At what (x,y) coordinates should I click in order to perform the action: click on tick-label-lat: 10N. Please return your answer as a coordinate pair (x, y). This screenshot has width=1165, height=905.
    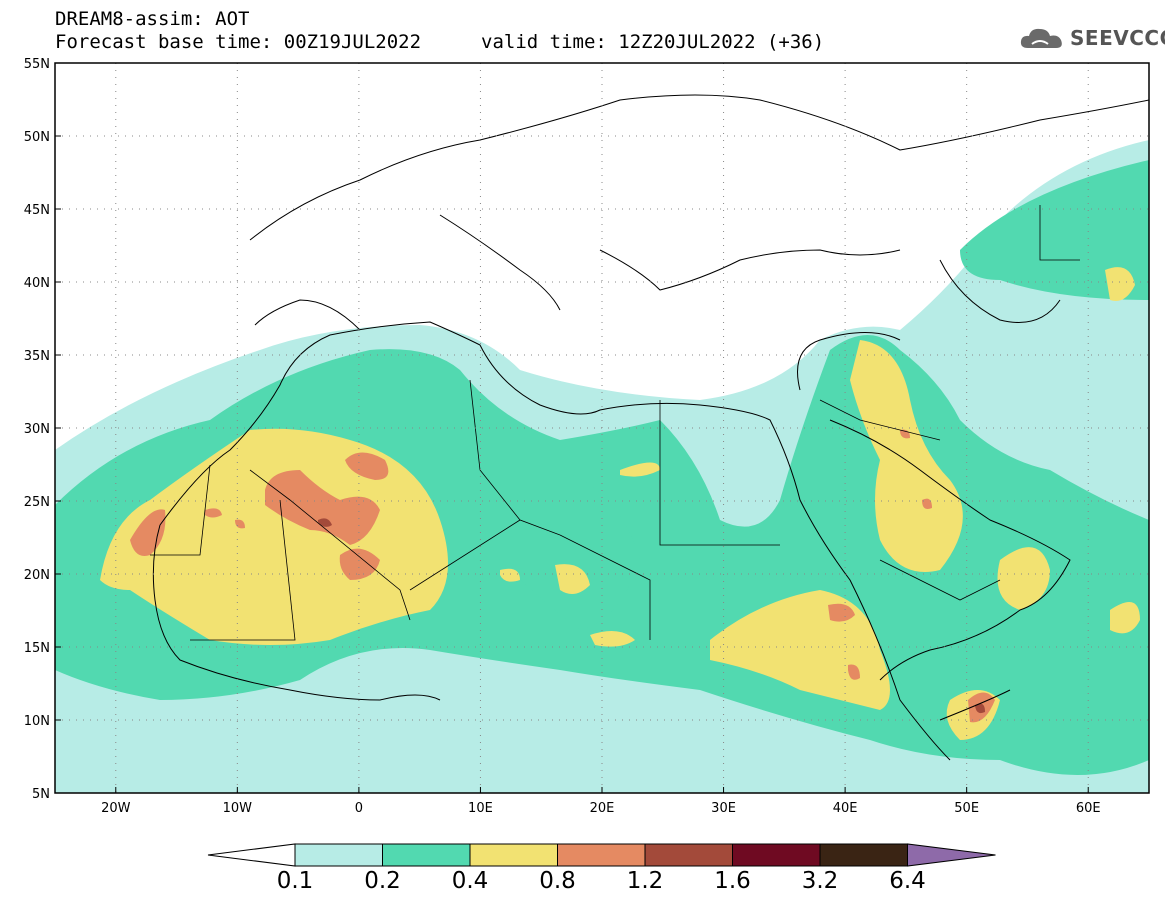
    Looking at the image, I should click on (37, 721).